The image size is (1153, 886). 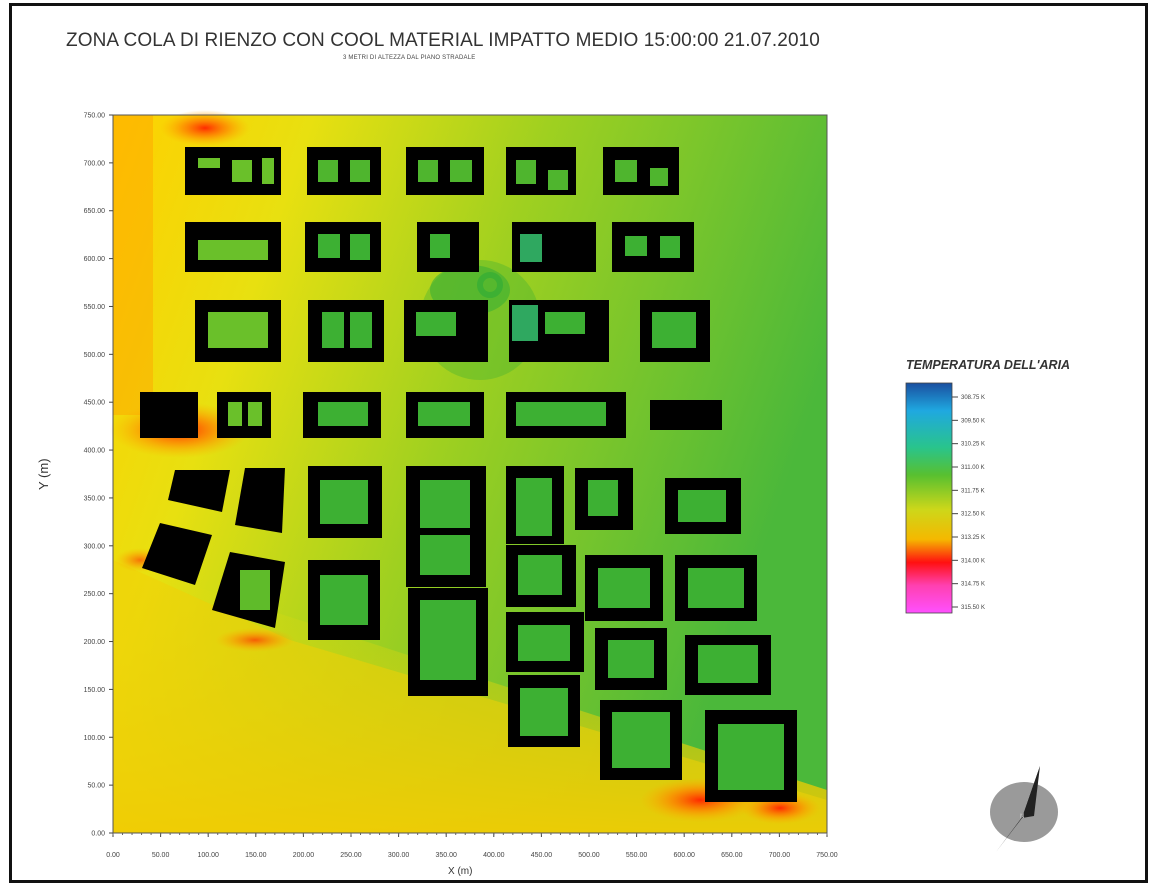 What do you see at coordinates (589, 855) in the screenshot?
I see `x-tick-label: 500.00` at bounding box center [589, 855].